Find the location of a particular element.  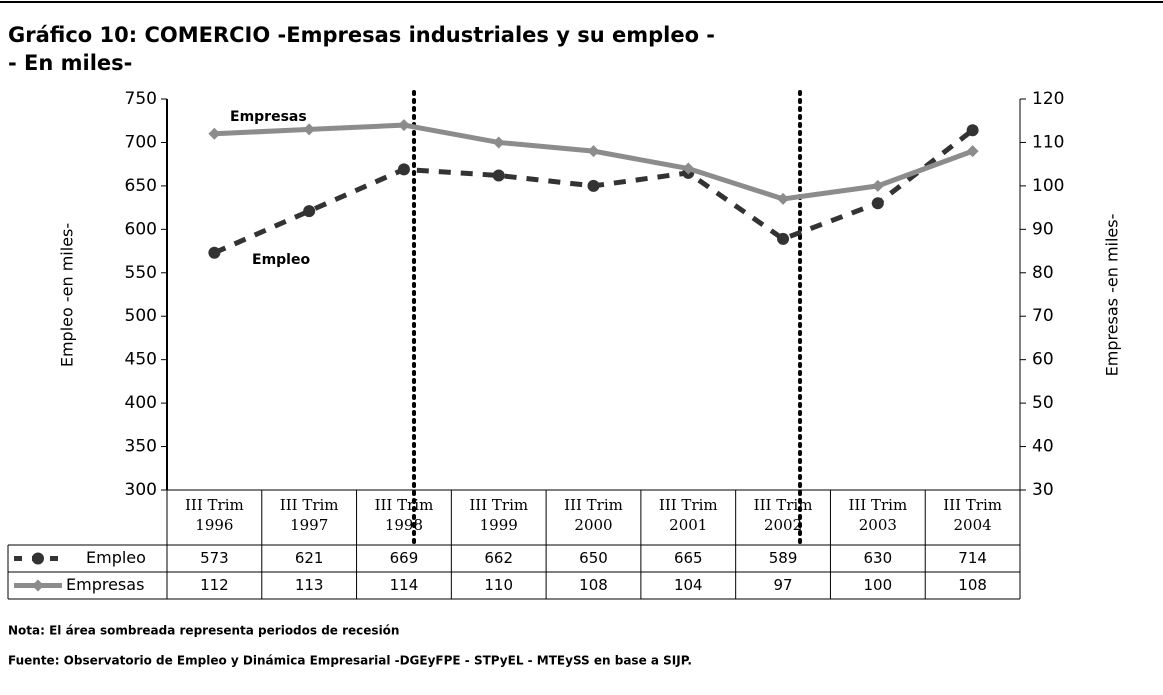

chart-subtitle: - En miles- is located at coordinates (70, 63).